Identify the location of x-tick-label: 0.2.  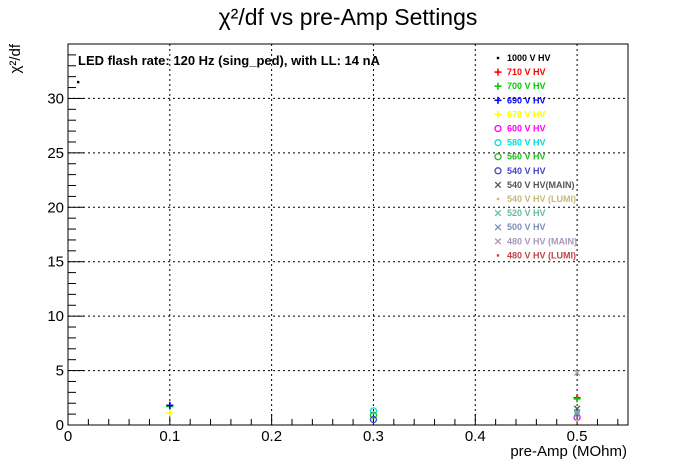
(271, 436).